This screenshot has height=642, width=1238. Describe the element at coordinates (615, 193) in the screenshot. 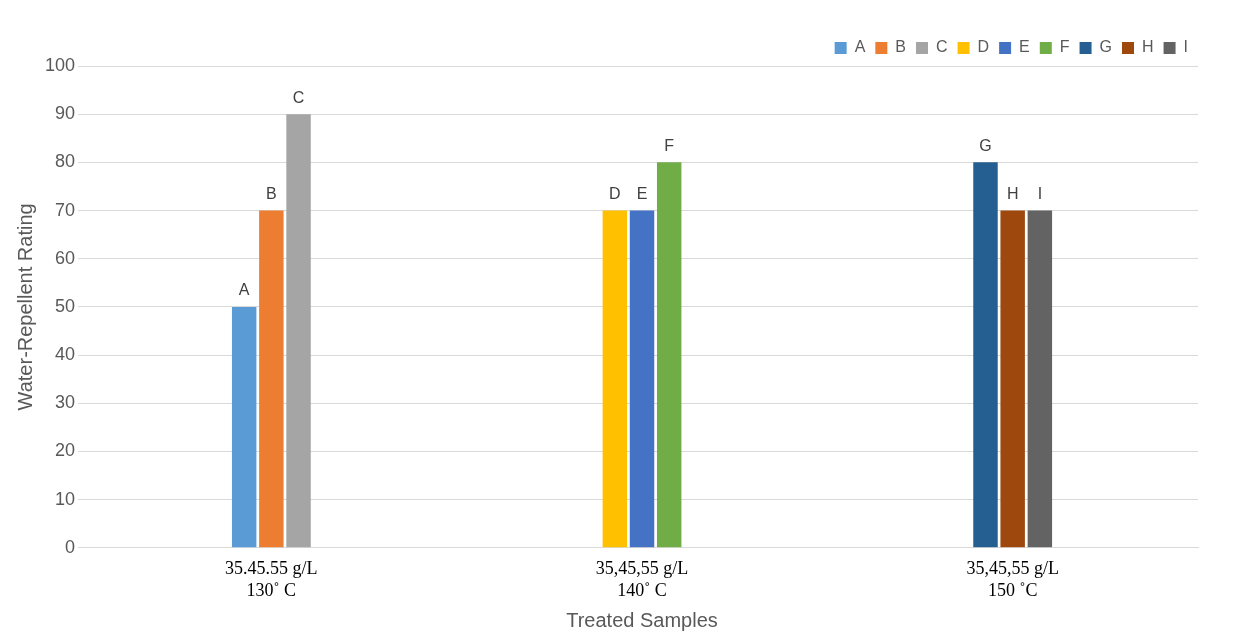

I see `text: D` at that location.